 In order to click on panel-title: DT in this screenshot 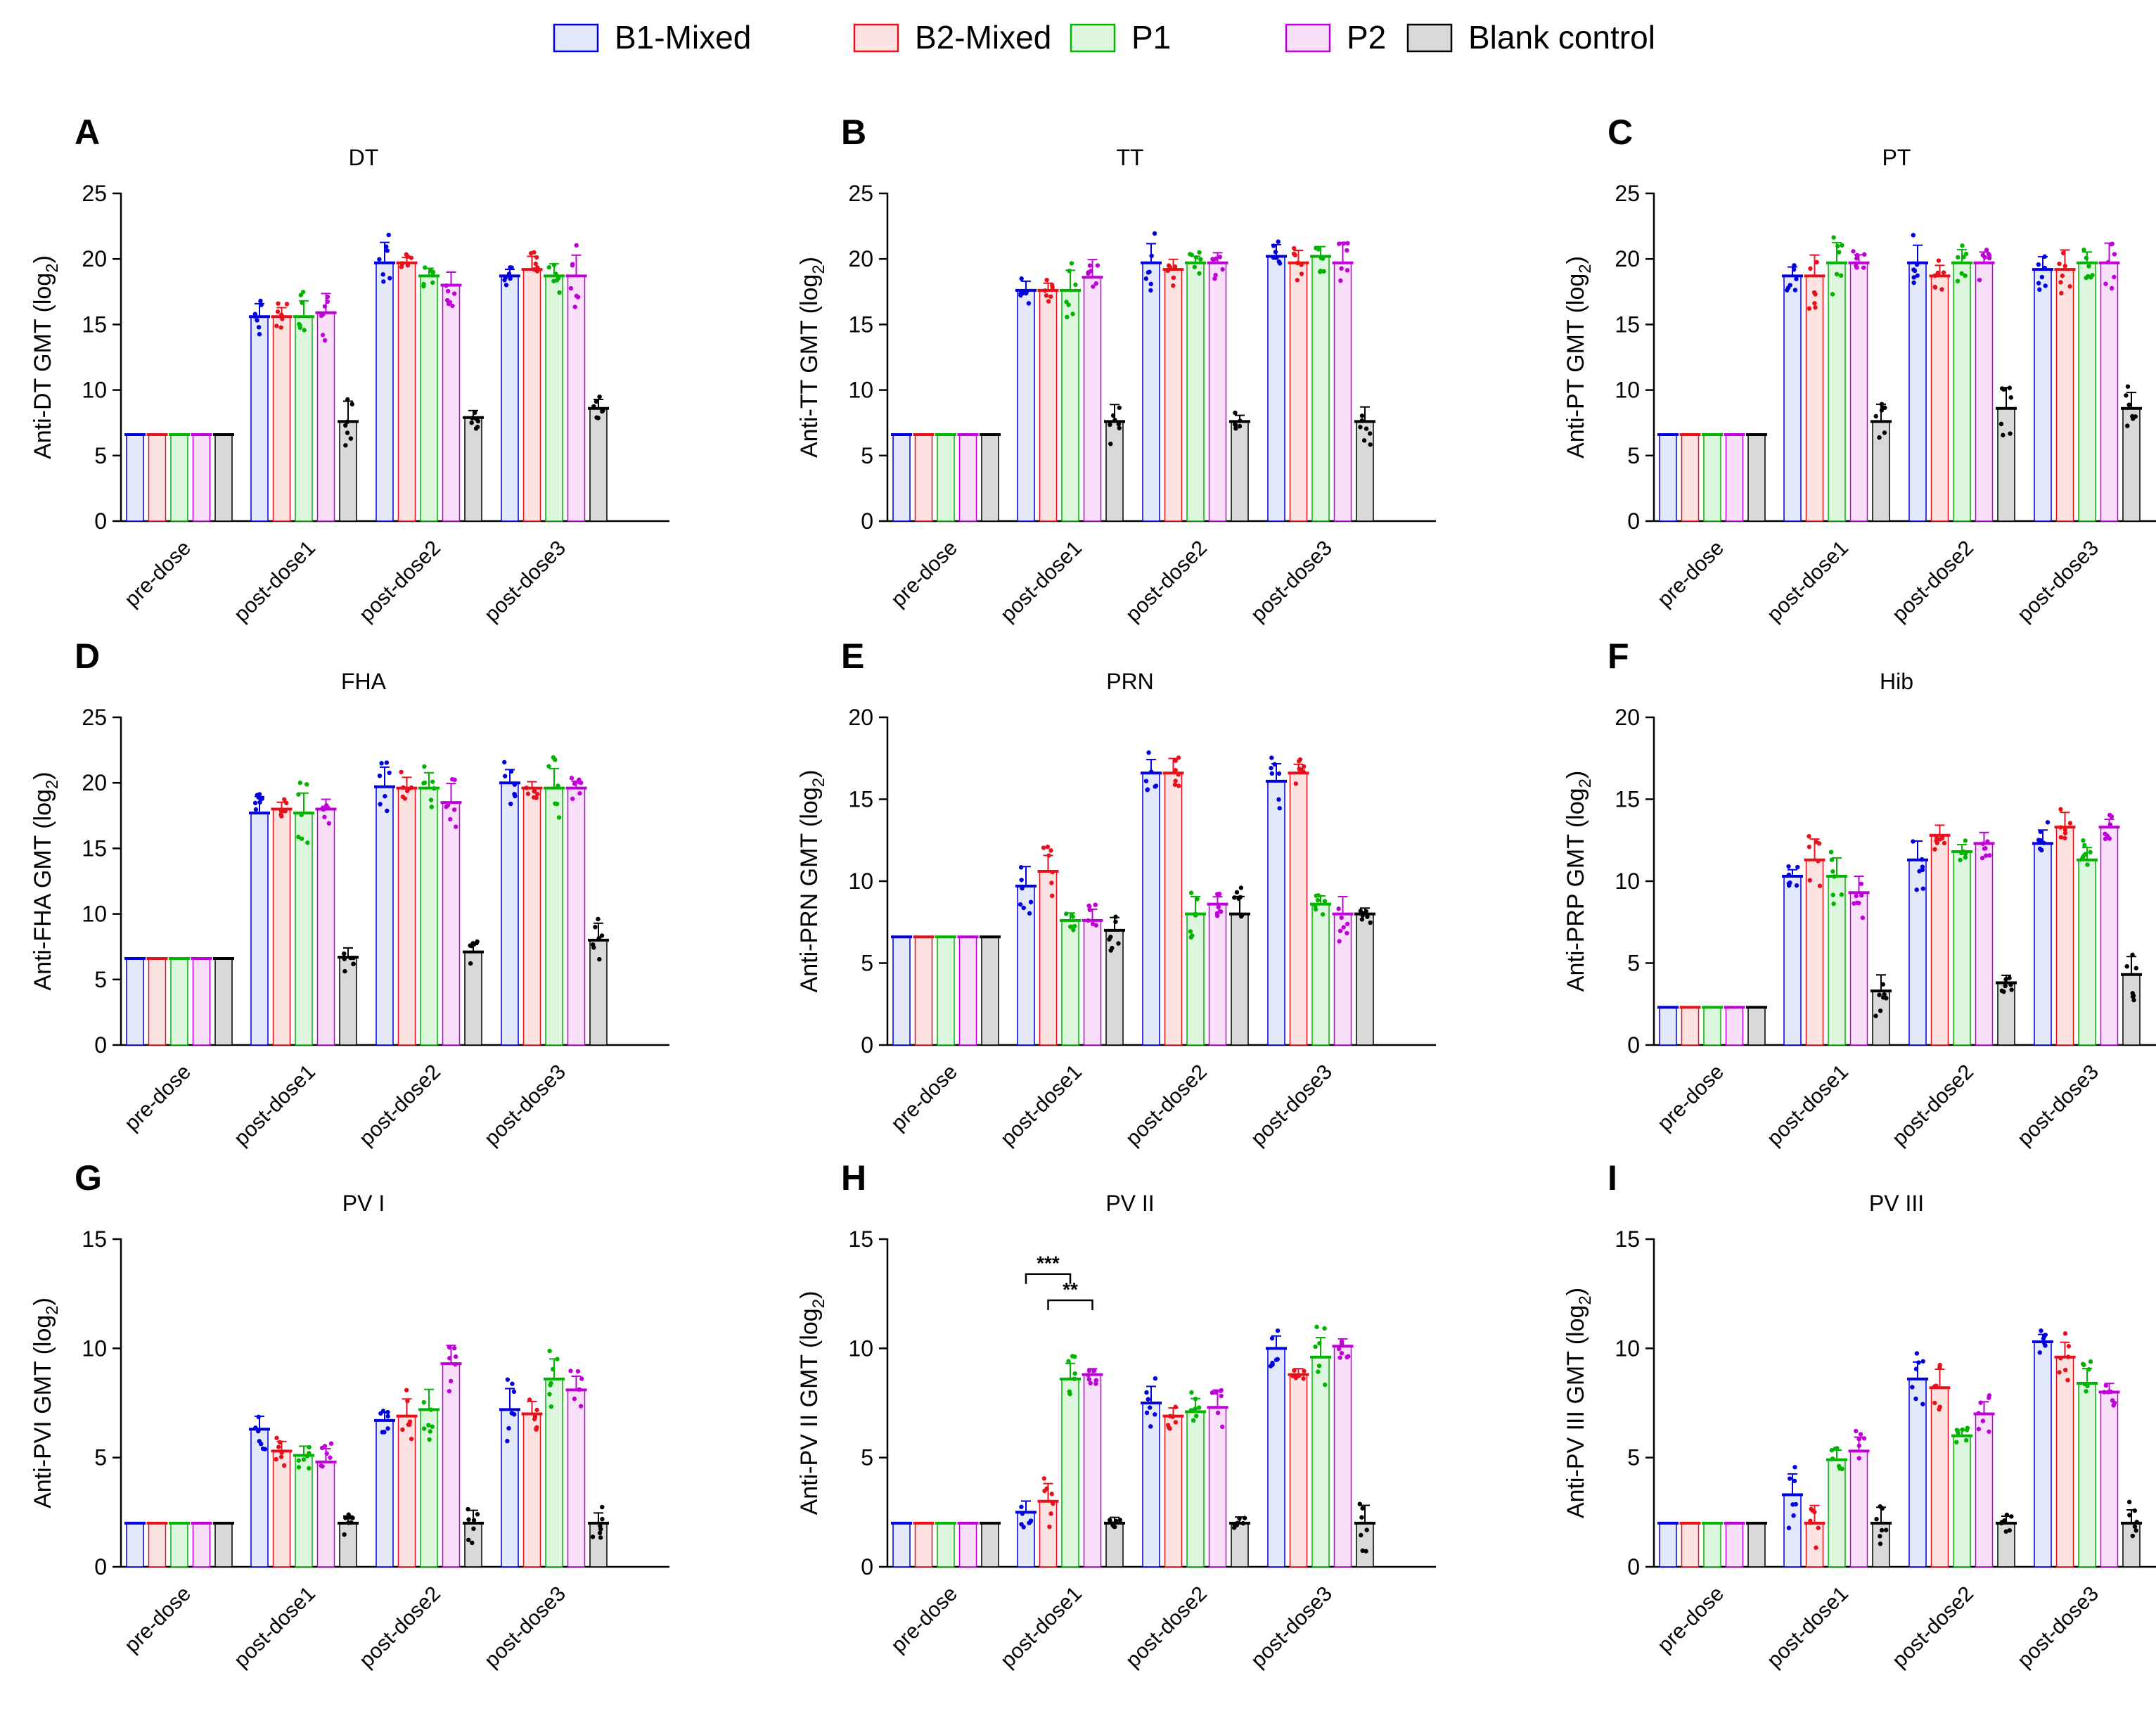, I will do `click(364, 157)`.